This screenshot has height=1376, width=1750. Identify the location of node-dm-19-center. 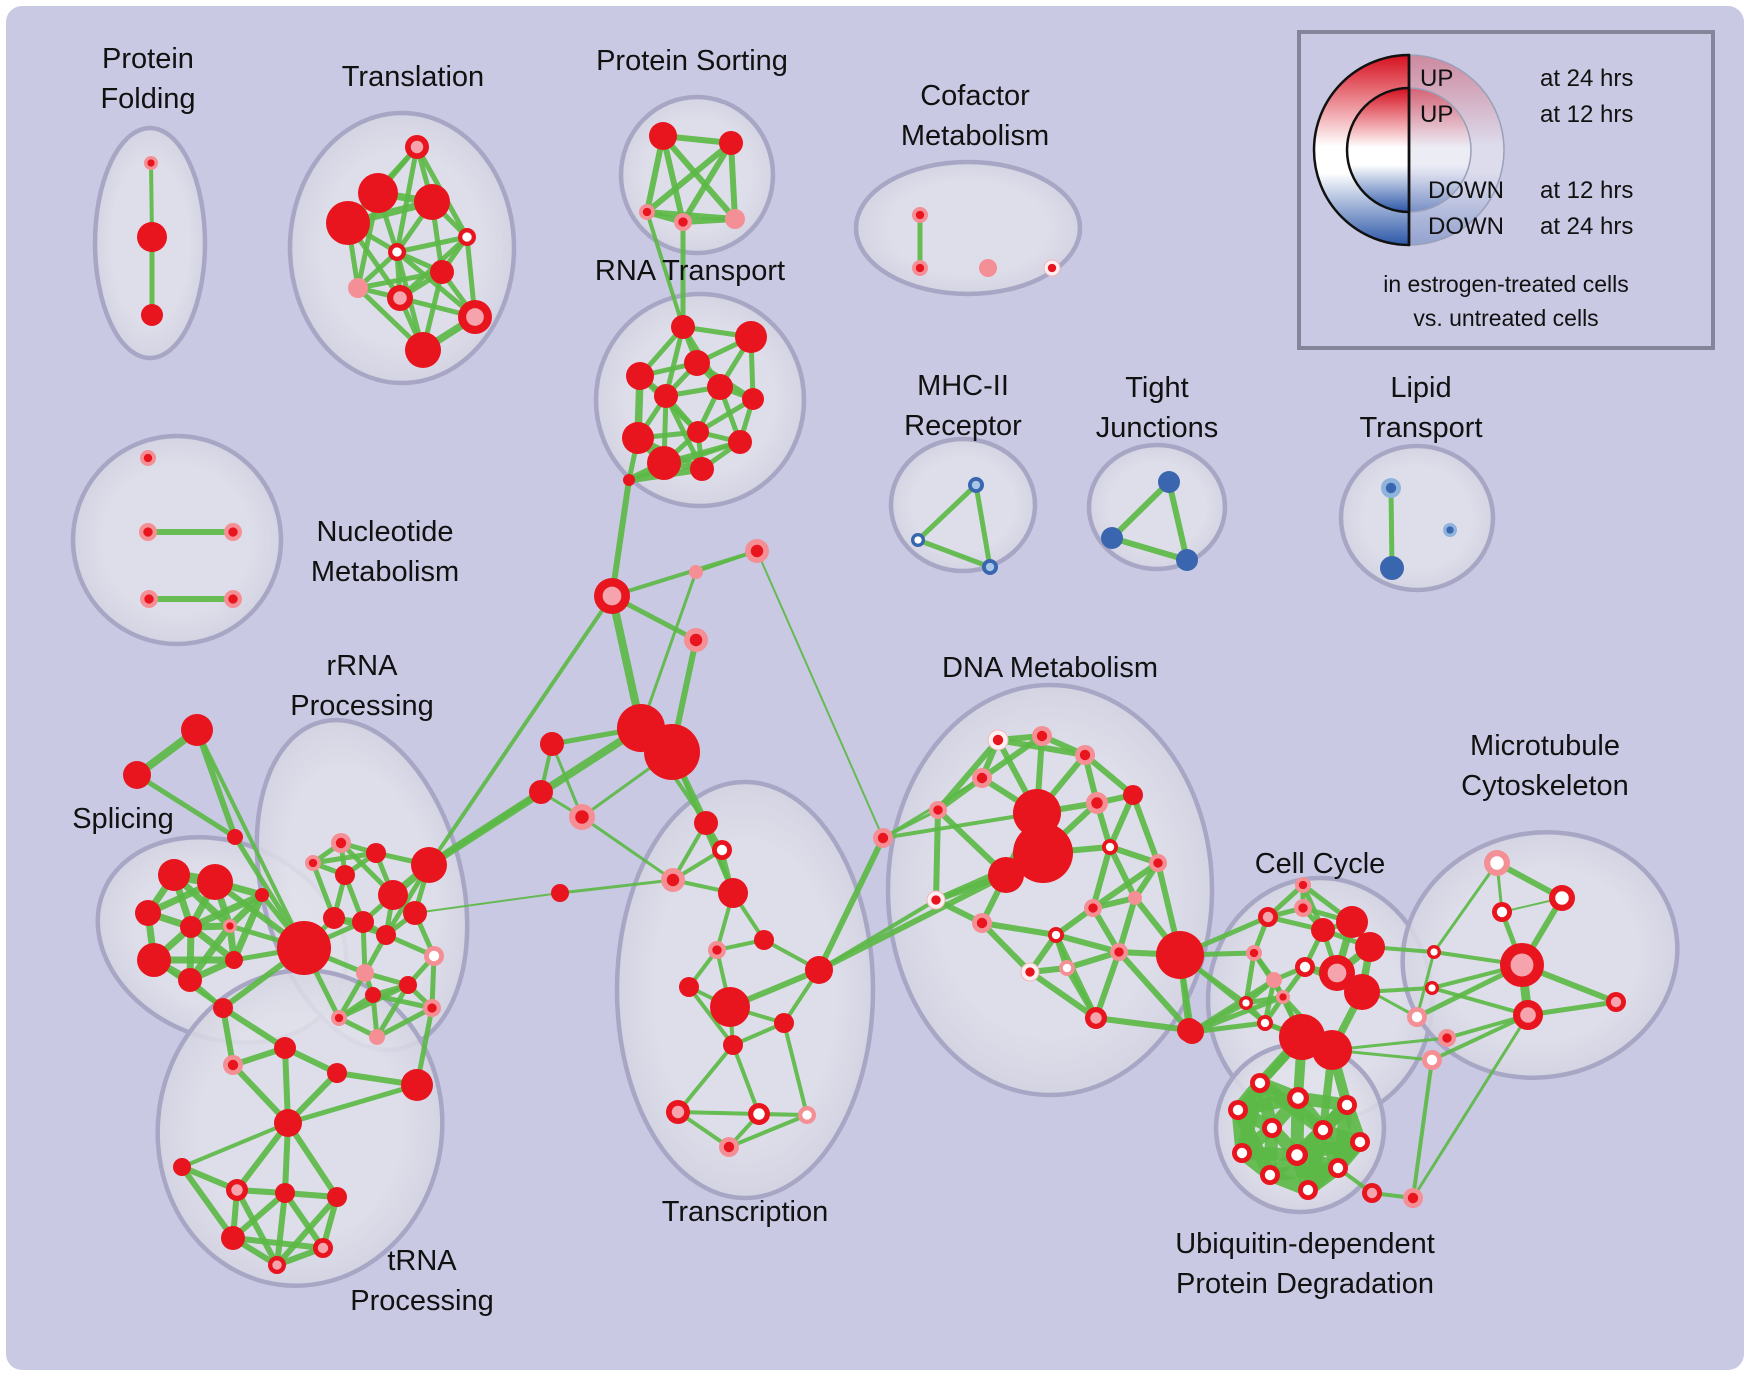
(1030, 972).